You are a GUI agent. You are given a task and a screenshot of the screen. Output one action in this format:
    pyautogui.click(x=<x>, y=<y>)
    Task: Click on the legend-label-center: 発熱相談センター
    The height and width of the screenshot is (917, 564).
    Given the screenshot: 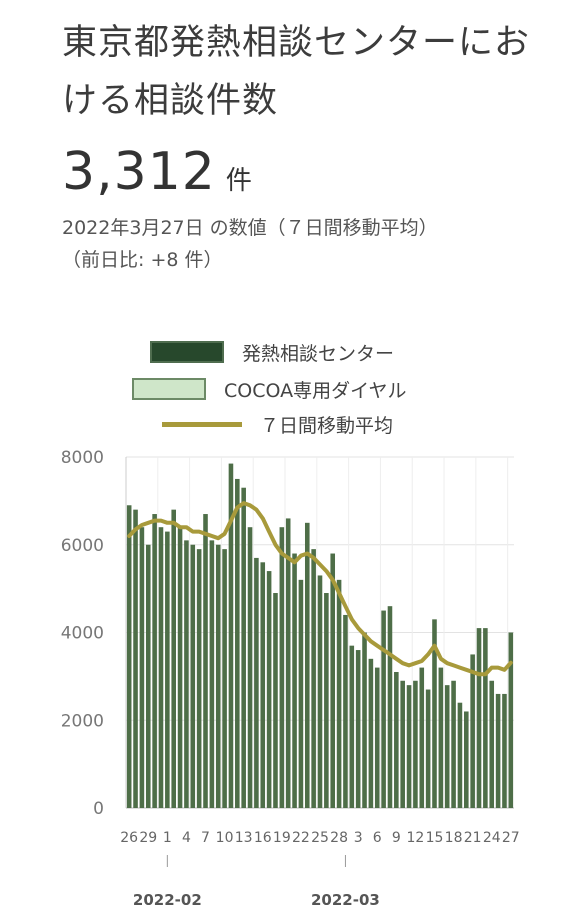 What is the action you would take?
    pyautogui.click(x=318, y=353)
    